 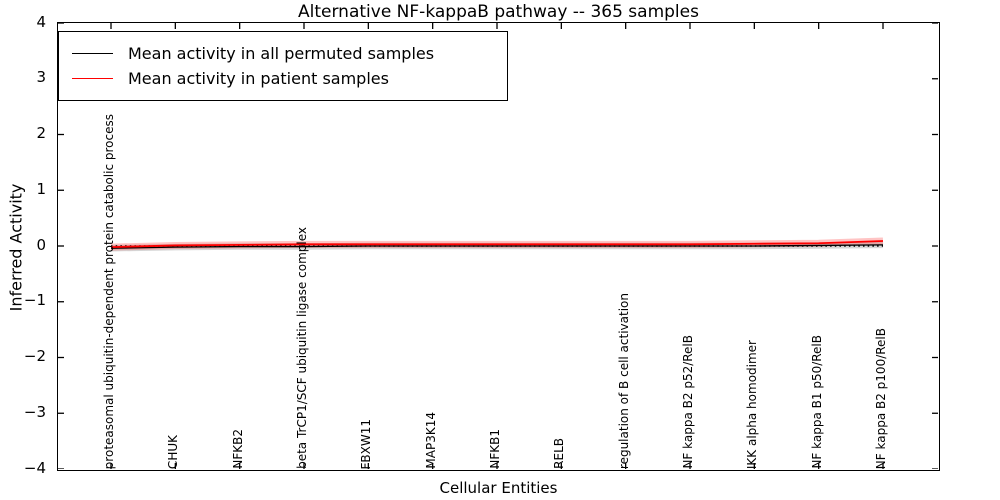 I want to click on x-tick-label: NFKB2, so click(x=237, y=449).